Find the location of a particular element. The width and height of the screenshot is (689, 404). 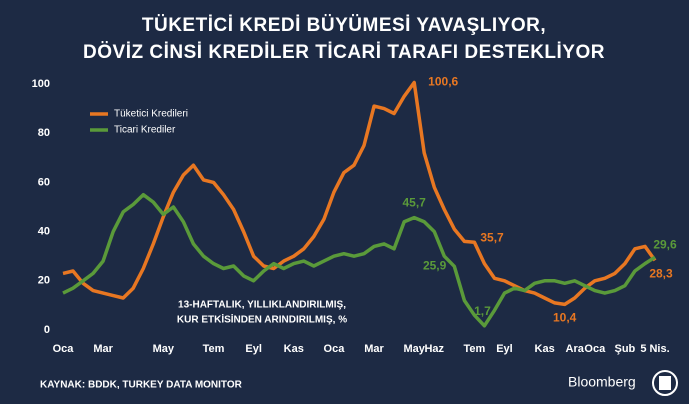

data-label: 10,4 is located at coordinates (565, 318).